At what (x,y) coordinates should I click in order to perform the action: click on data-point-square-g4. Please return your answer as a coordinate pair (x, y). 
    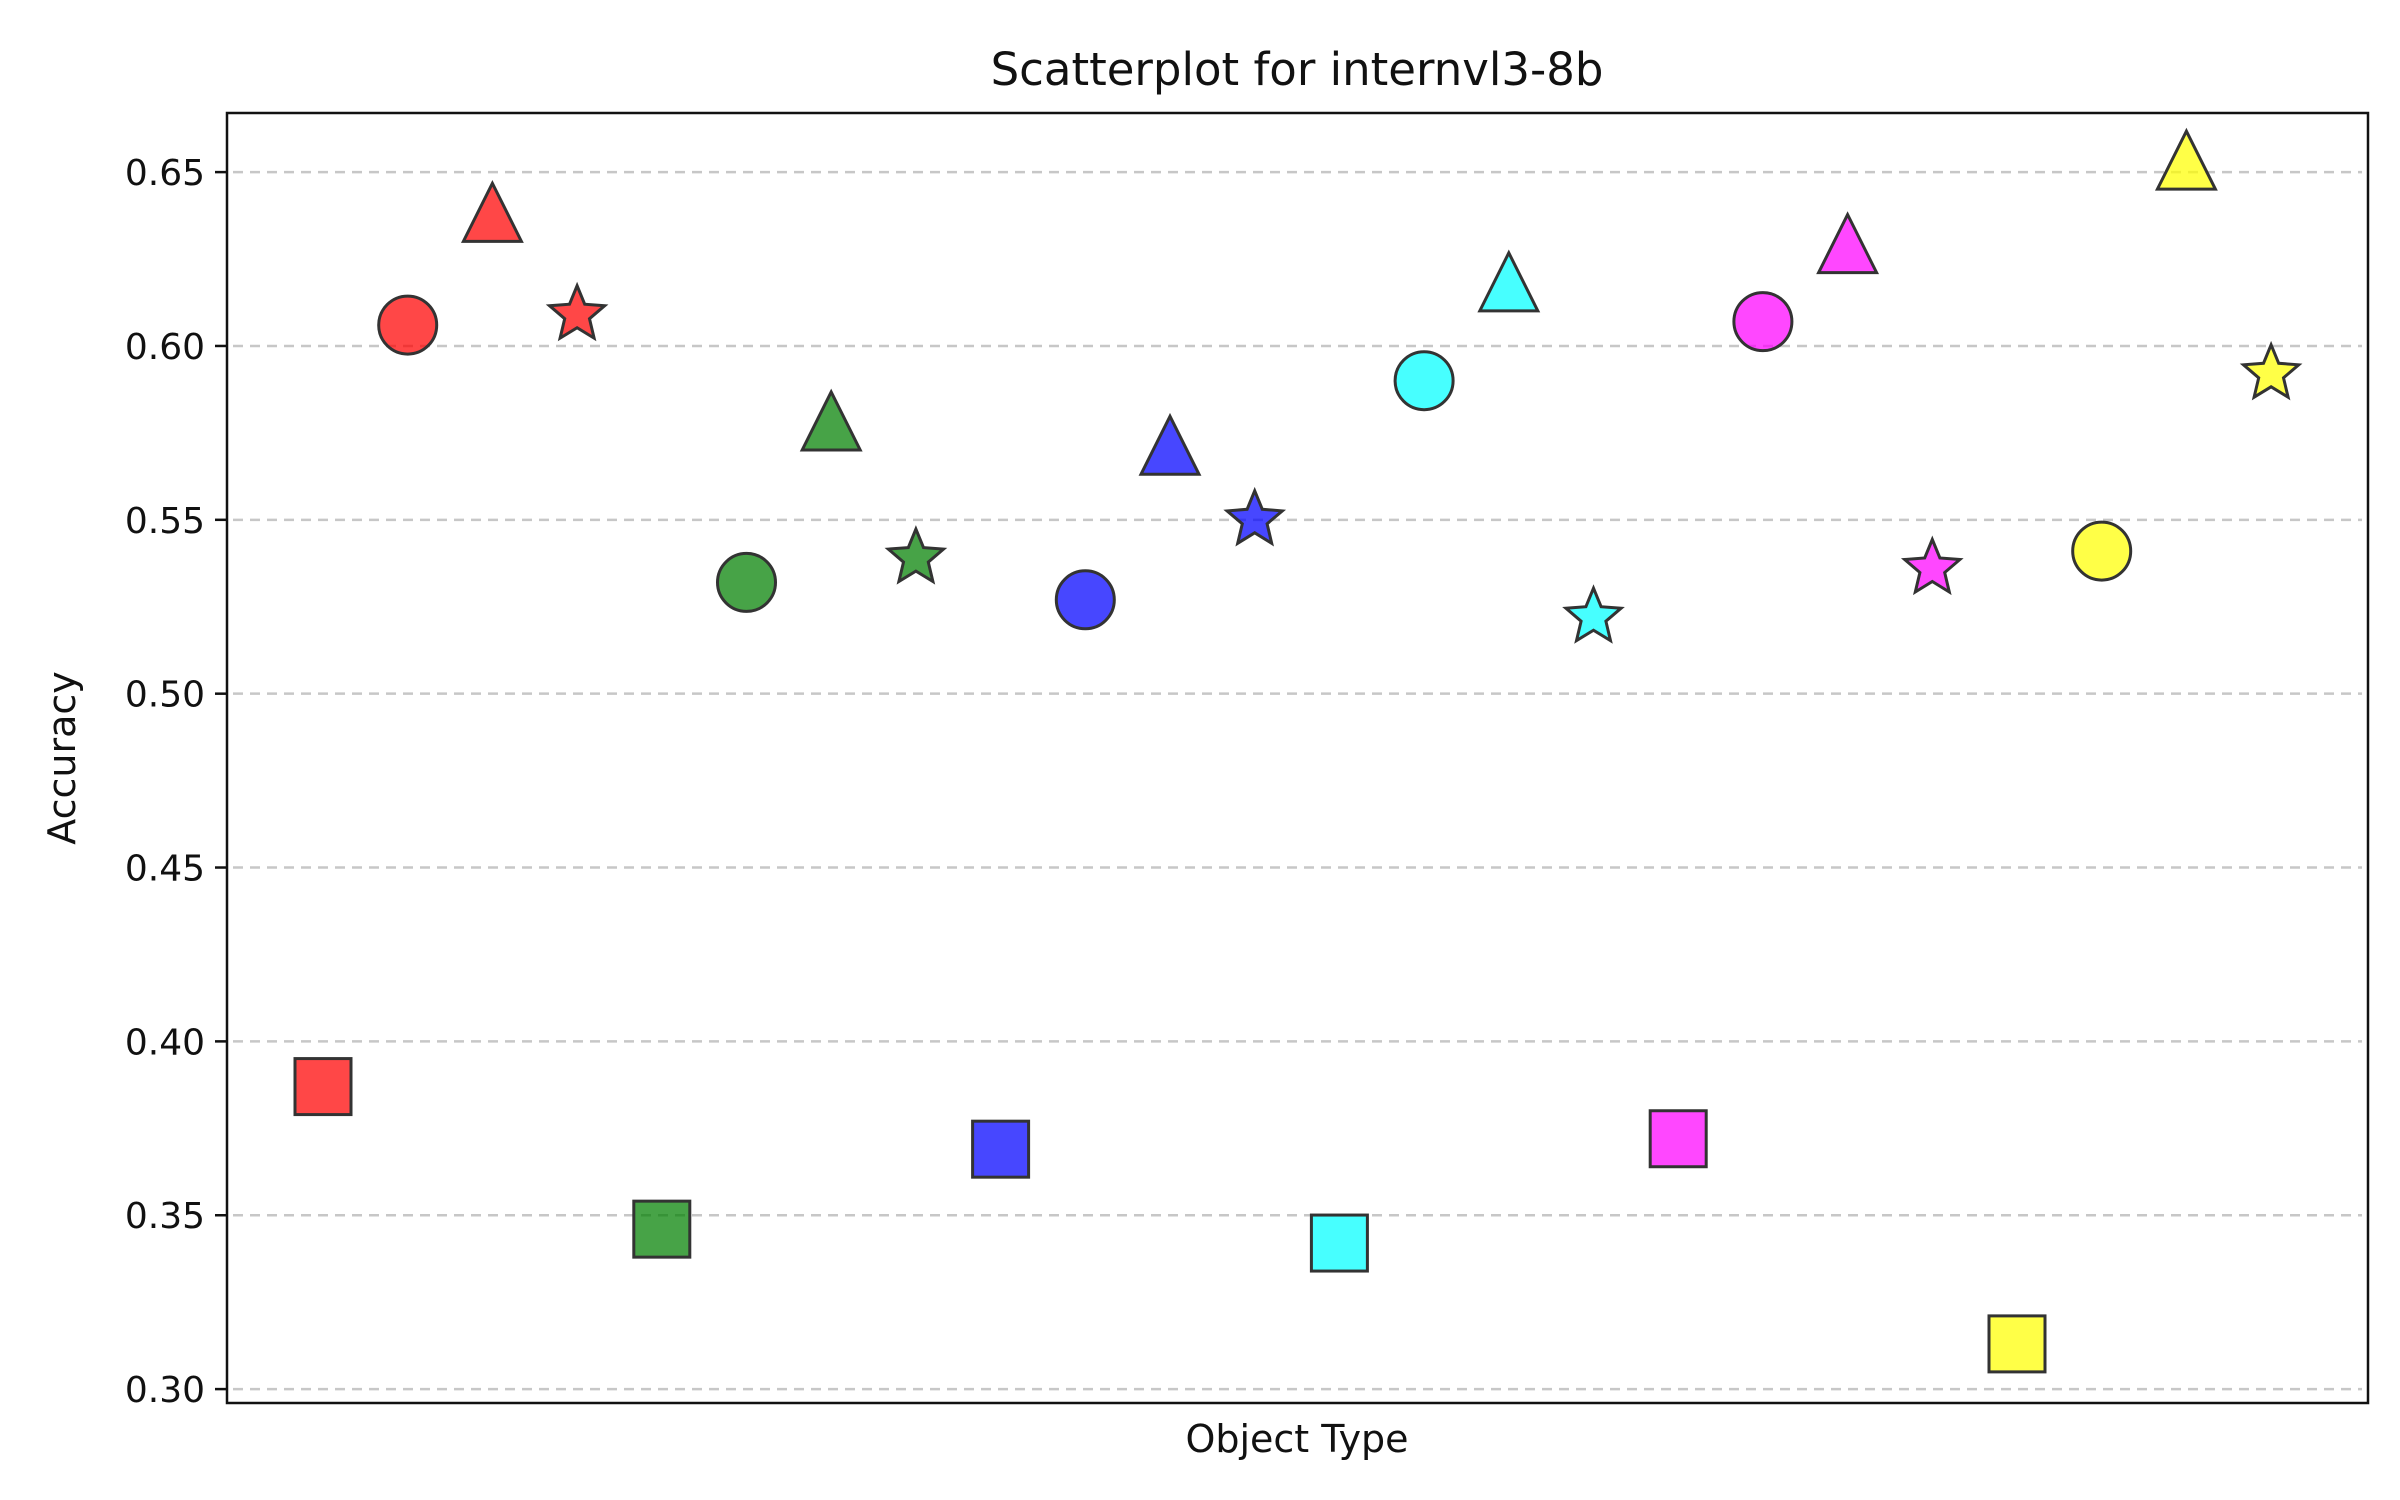
    Looking at the image, I should click on (1339, 1243).